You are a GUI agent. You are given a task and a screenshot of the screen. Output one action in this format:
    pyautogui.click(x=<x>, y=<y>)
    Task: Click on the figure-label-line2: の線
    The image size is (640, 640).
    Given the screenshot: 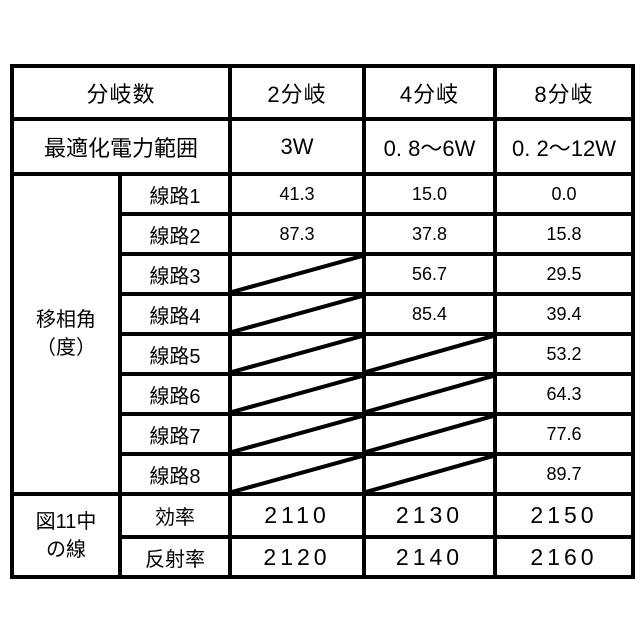 What is the action you would take?
    pyautogui.click(x=66, y=549)
    